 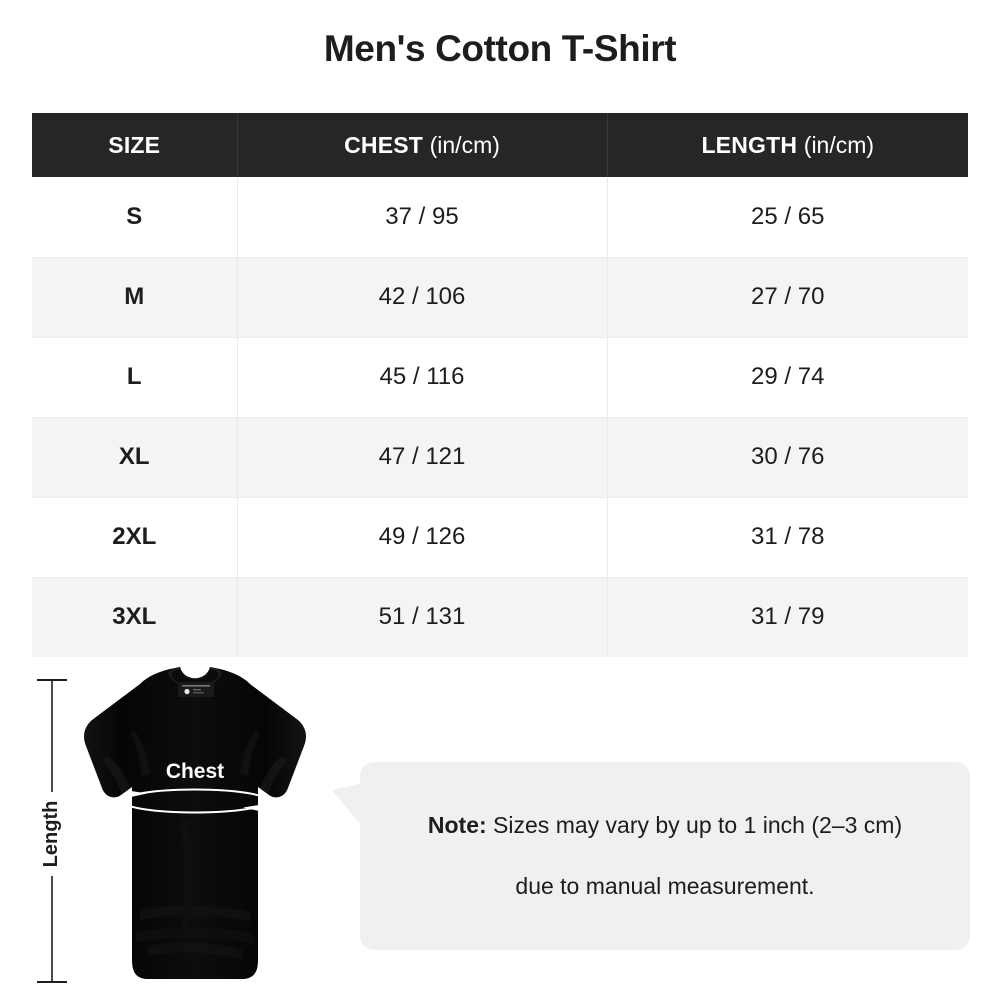 What do you see at coordinates (500, 48) in the screenshot?
I see `page-title: Men's Cotton T-Shirt` at bounding box center [500, 48].